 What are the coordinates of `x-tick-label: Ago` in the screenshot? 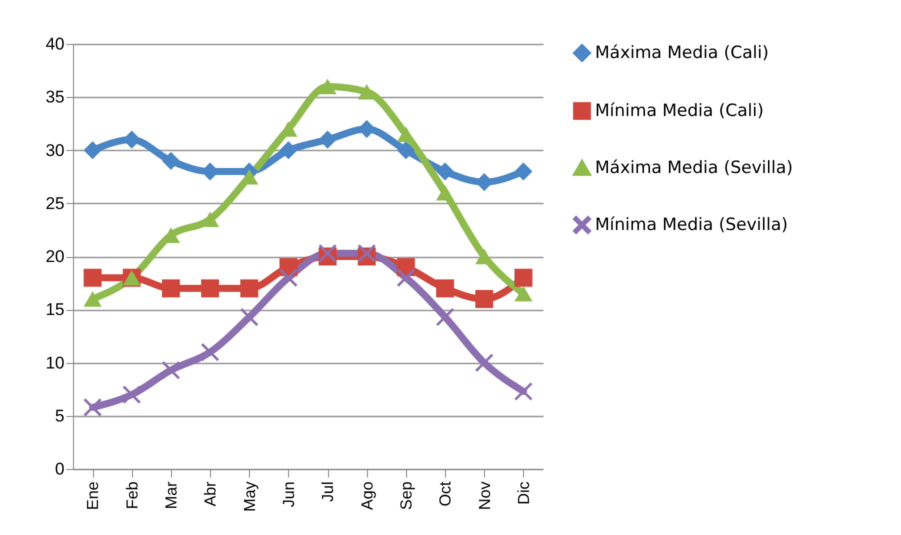 It's located at (367, 495).